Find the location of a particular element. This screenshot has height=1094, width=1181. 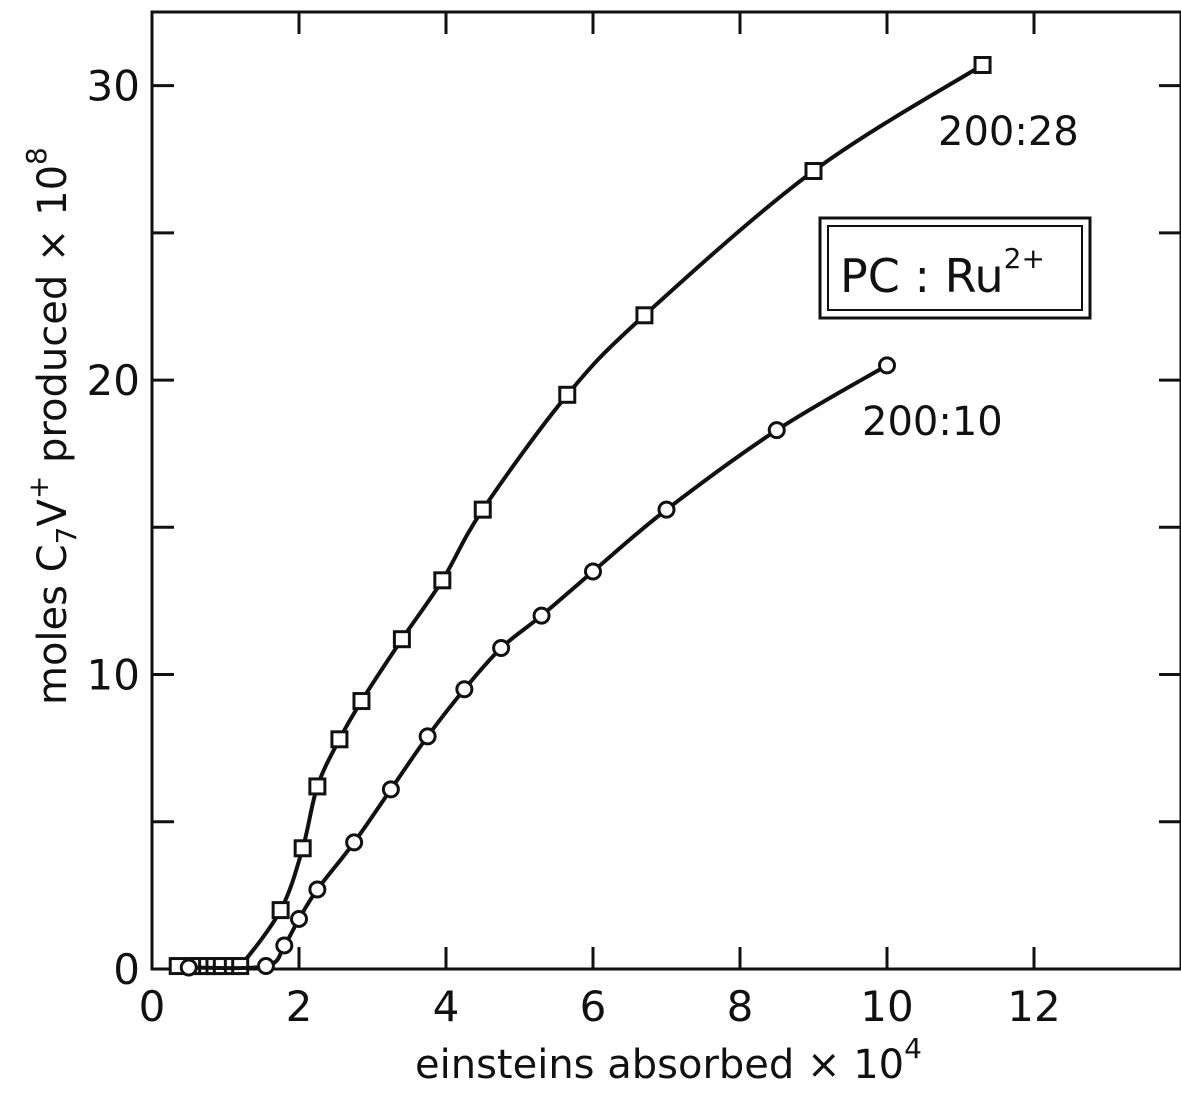

x-axis-title: einsteins absorbed × 104 is located at coordinates (668, 1060).